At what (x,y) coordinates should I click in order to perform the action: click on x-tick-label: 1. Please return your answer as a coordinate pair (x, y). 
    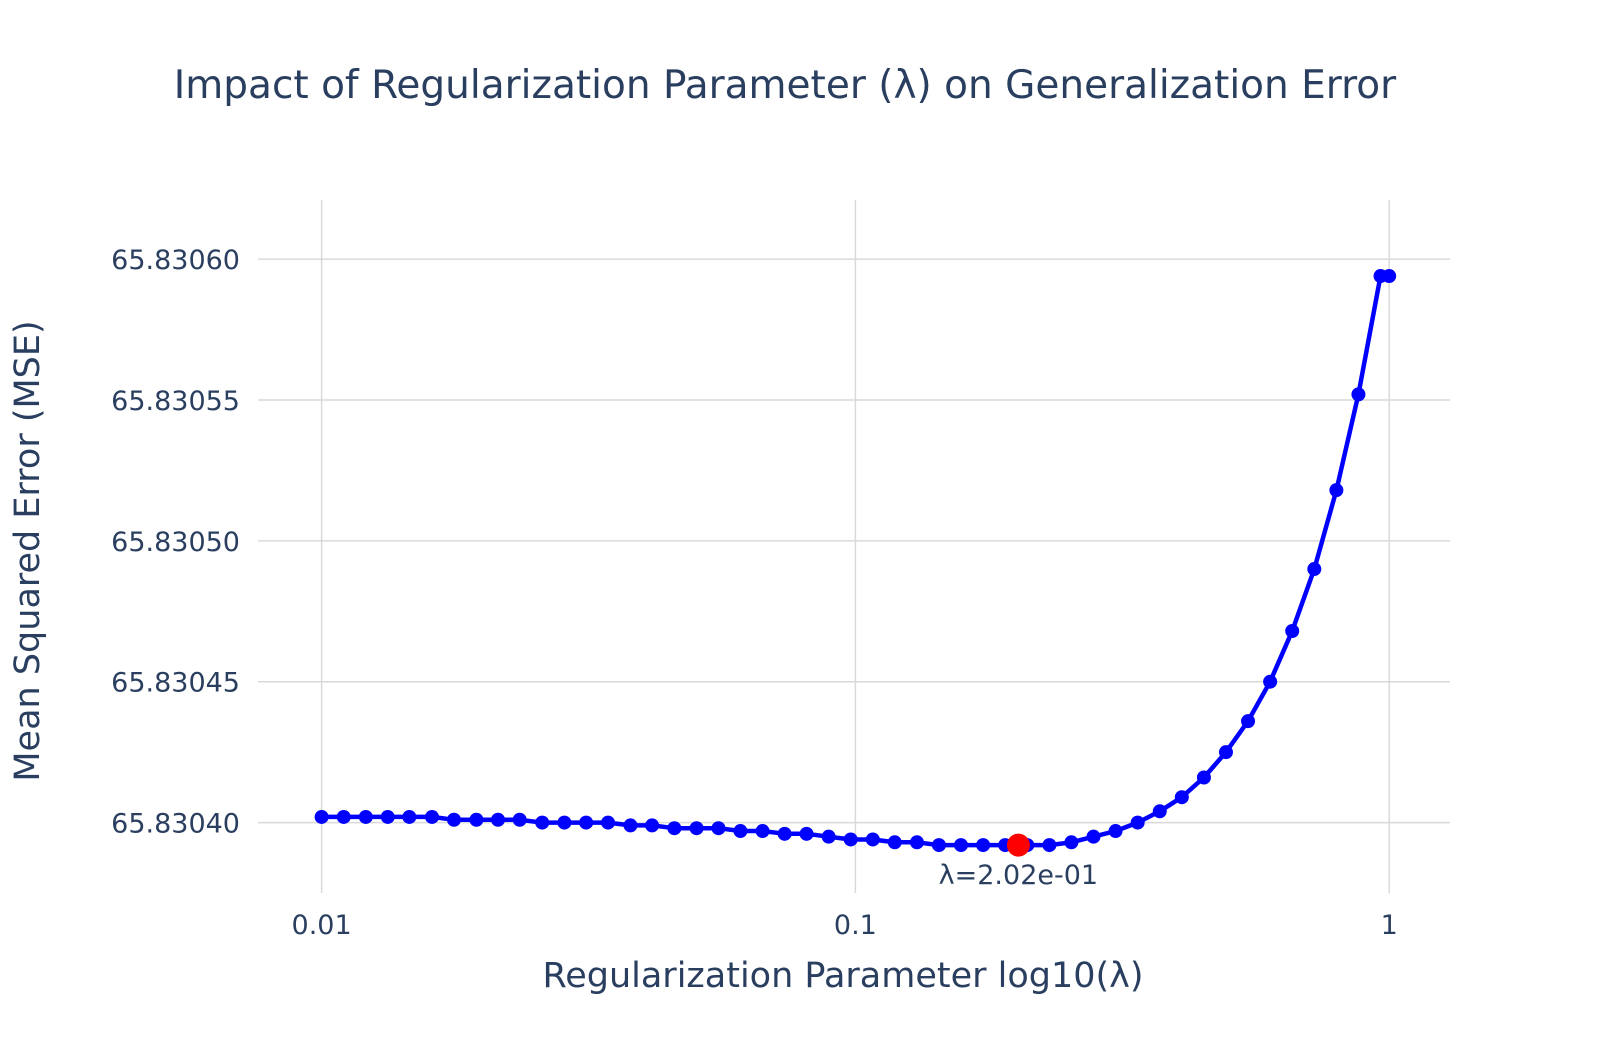
    Looking at the image, I should click on (1389, 925).